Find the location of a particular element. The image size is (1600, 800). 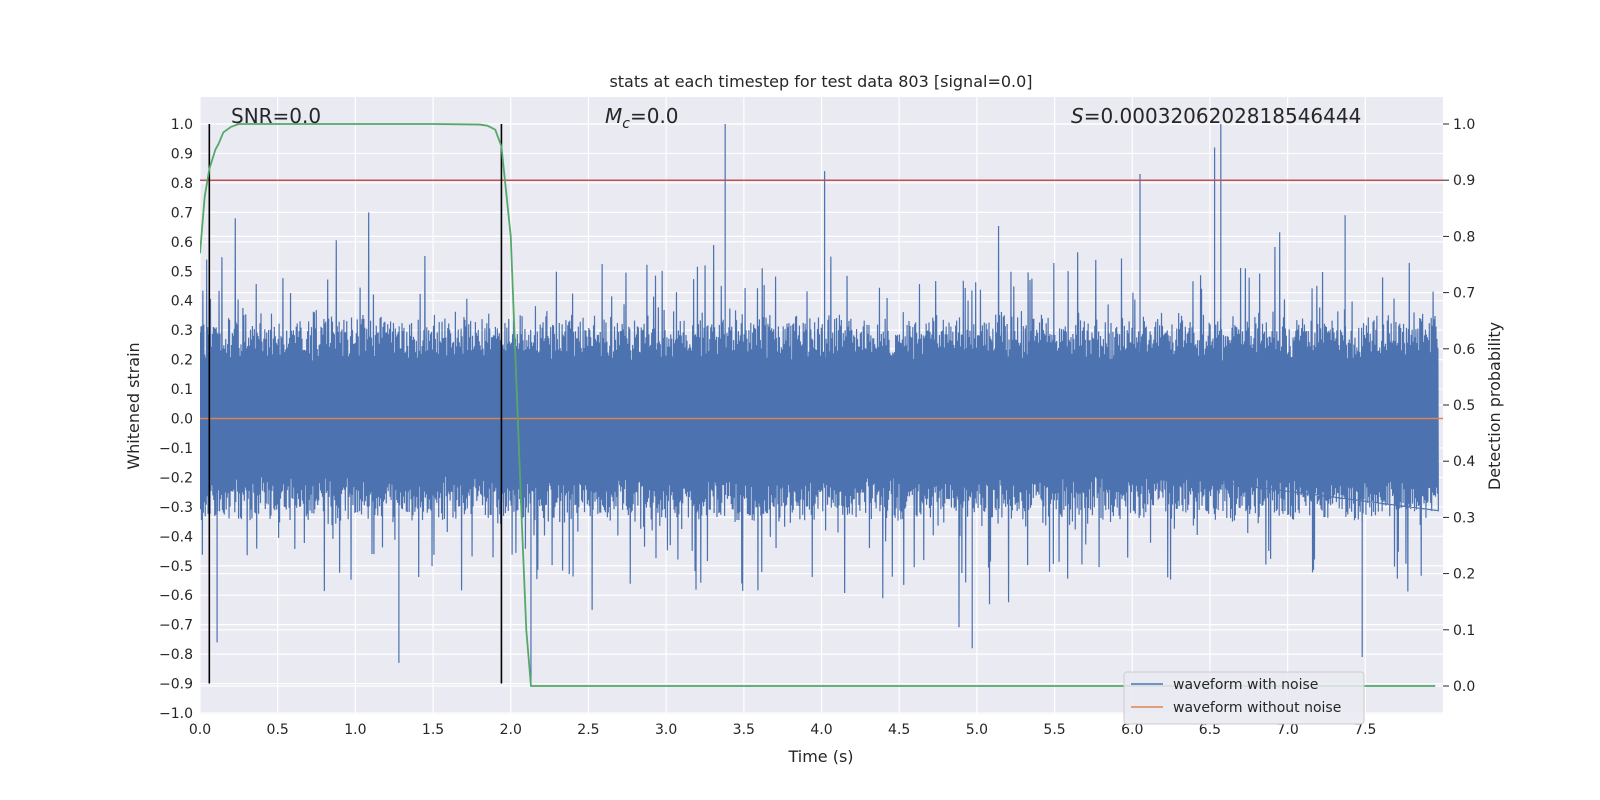

x-tick-label: 1.0 is located at coordinates (355, 730).